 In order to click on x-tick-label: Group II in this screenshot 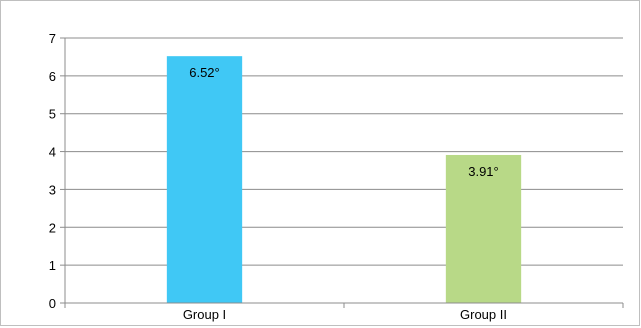, I will do `click(483, 314)`.